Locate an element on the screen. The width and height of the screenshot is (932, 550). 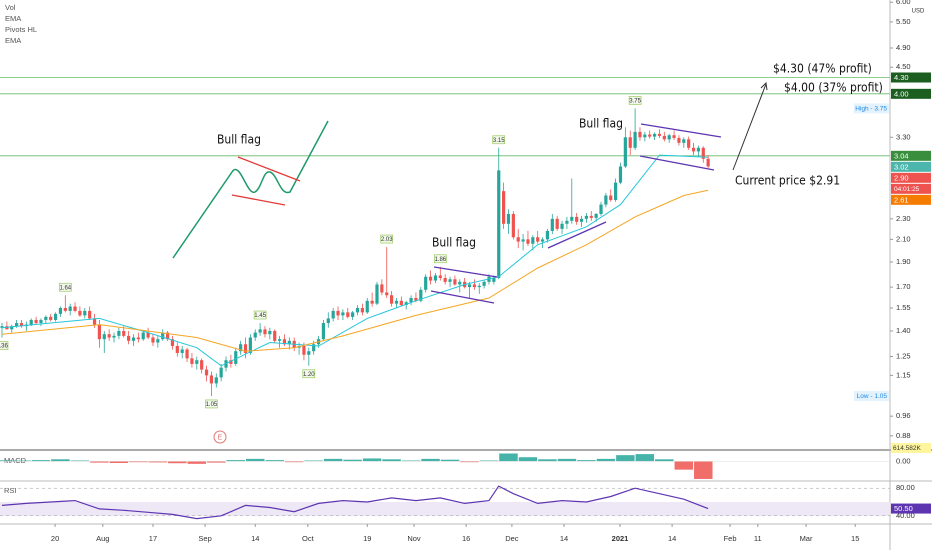
x-tick-label: 11 is located at coordinates (758, 538).